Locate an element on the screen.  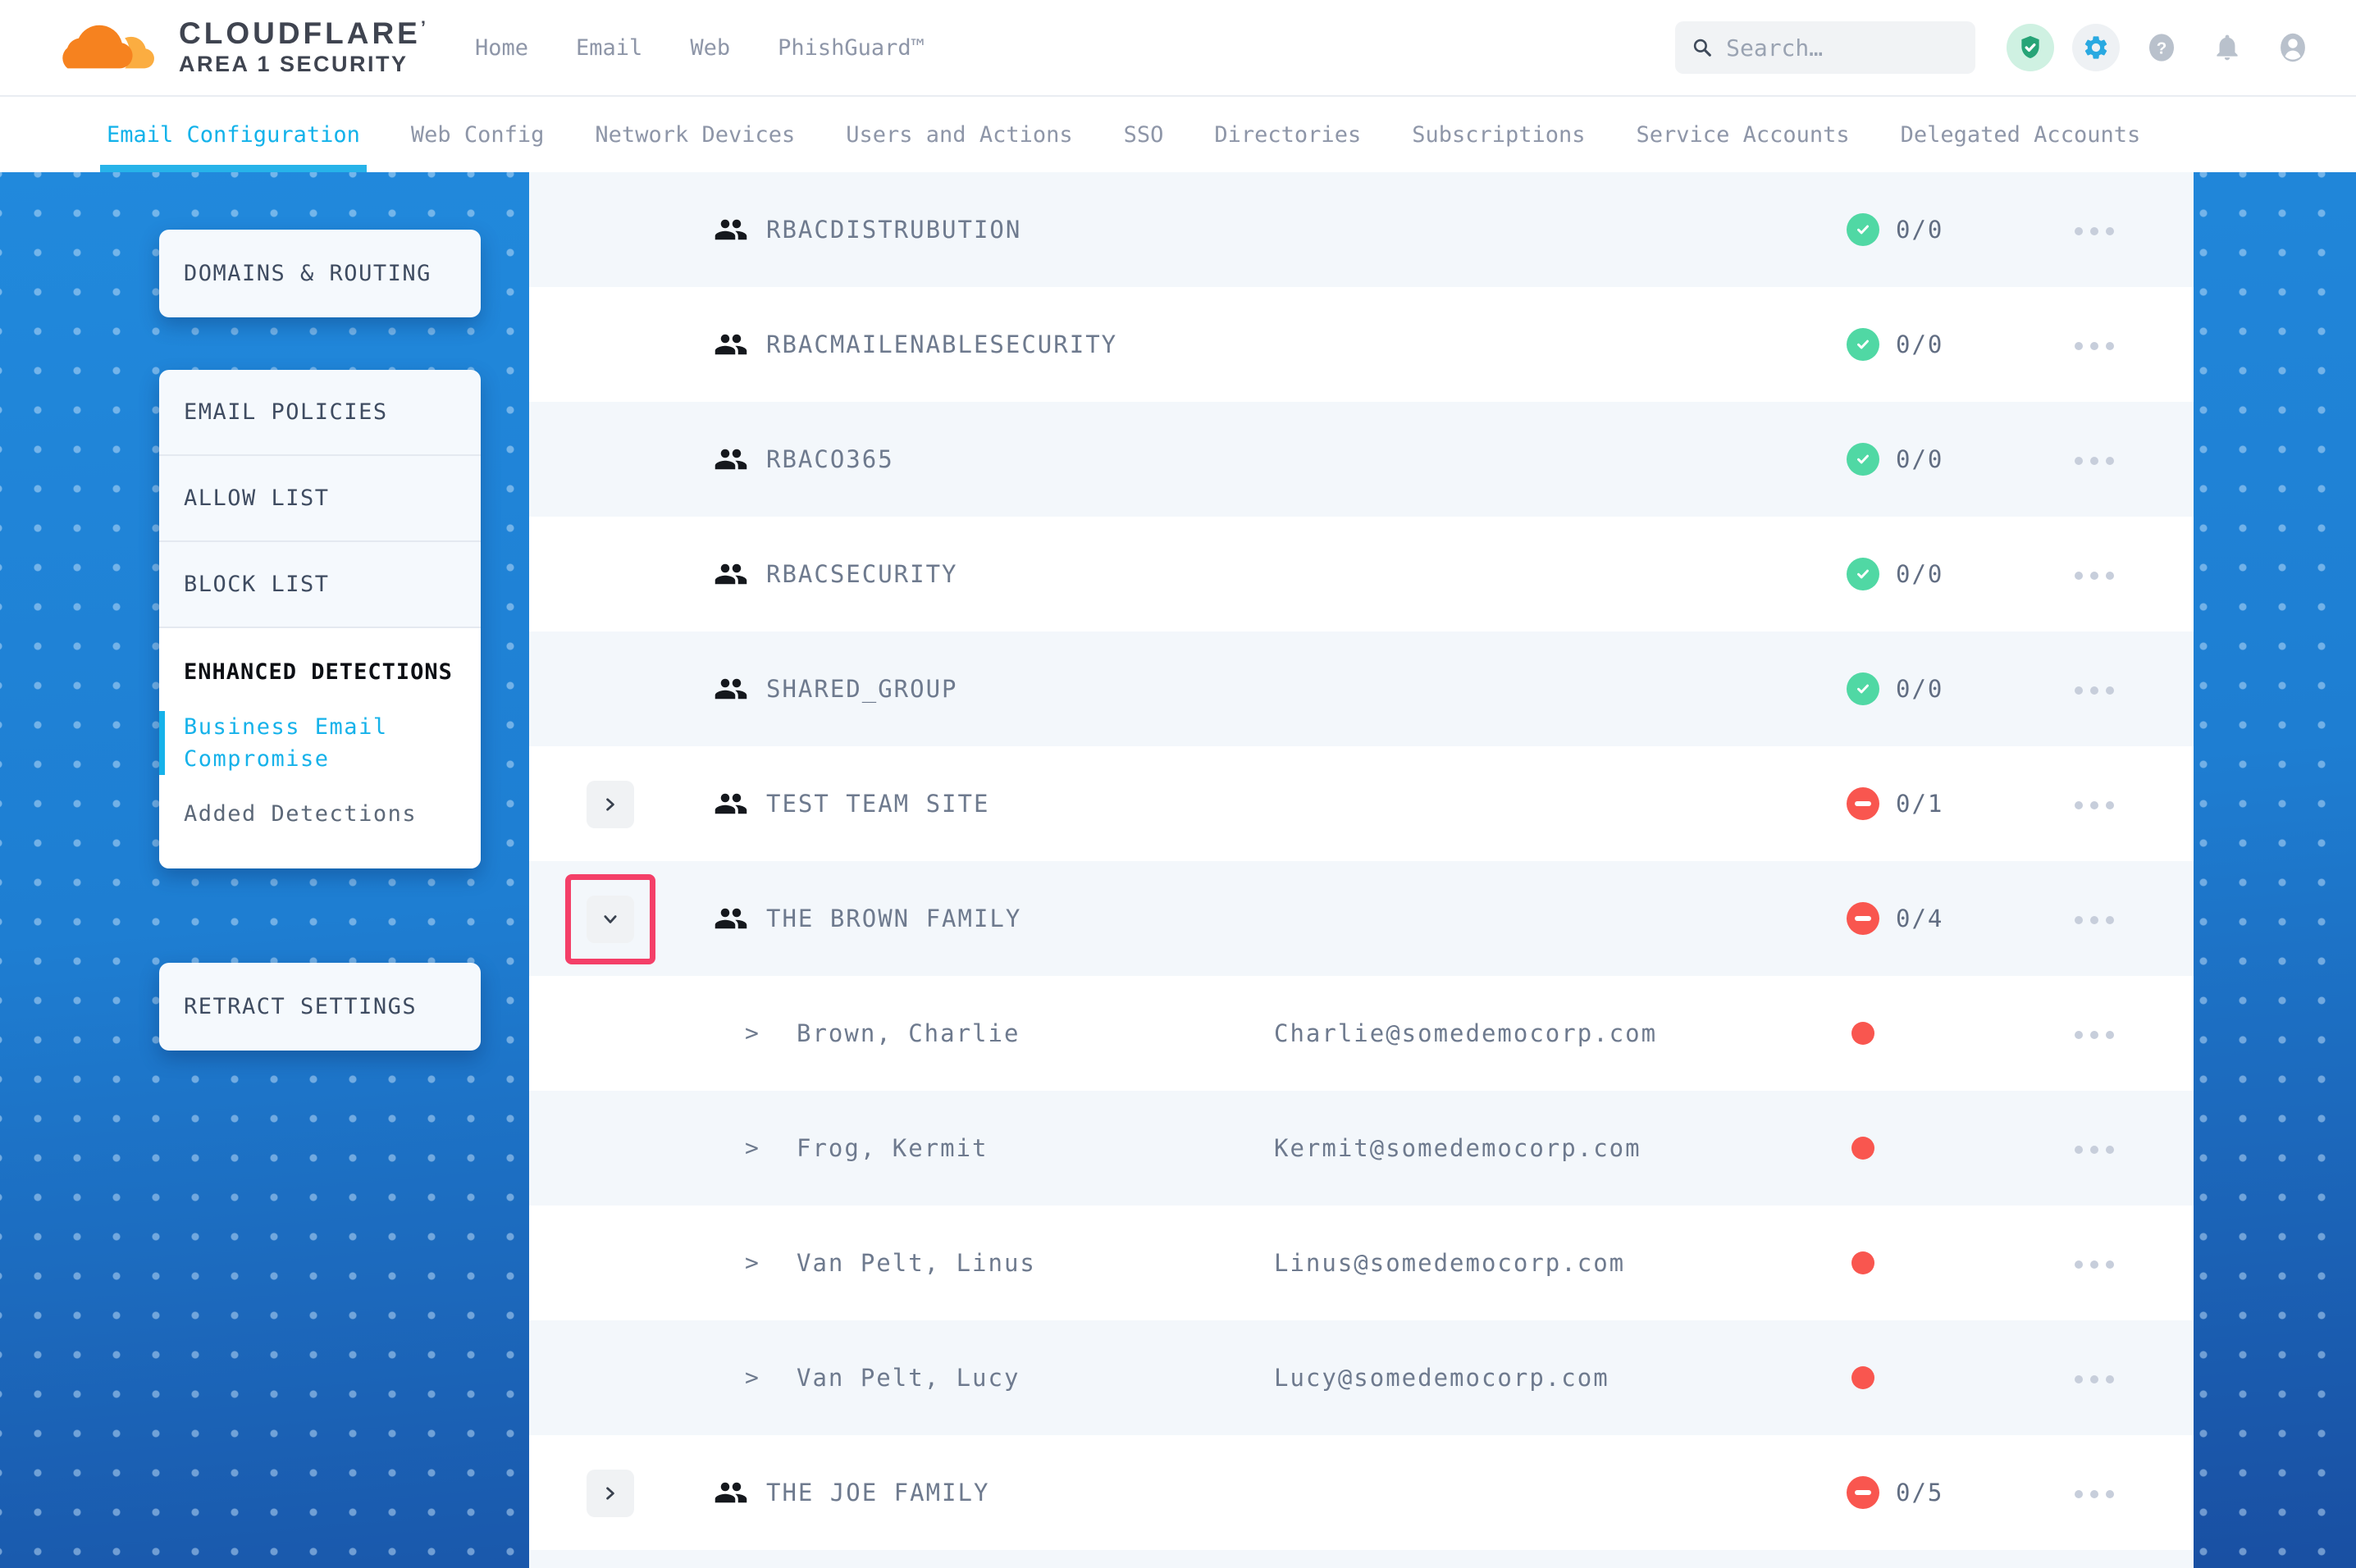
sidebar-item-domains-routing: DOMAINS & ROUTING is located at coordinates (307, 274).